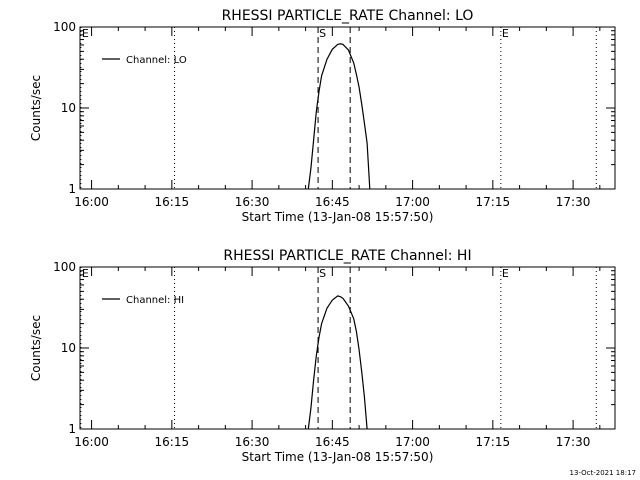 The width and height of the screenshot is (640, 480). What do you see at coordinates (156, 60) in the screenshot?
I see `legend-entry: Channel: LO` at bounding box center [156, 60].